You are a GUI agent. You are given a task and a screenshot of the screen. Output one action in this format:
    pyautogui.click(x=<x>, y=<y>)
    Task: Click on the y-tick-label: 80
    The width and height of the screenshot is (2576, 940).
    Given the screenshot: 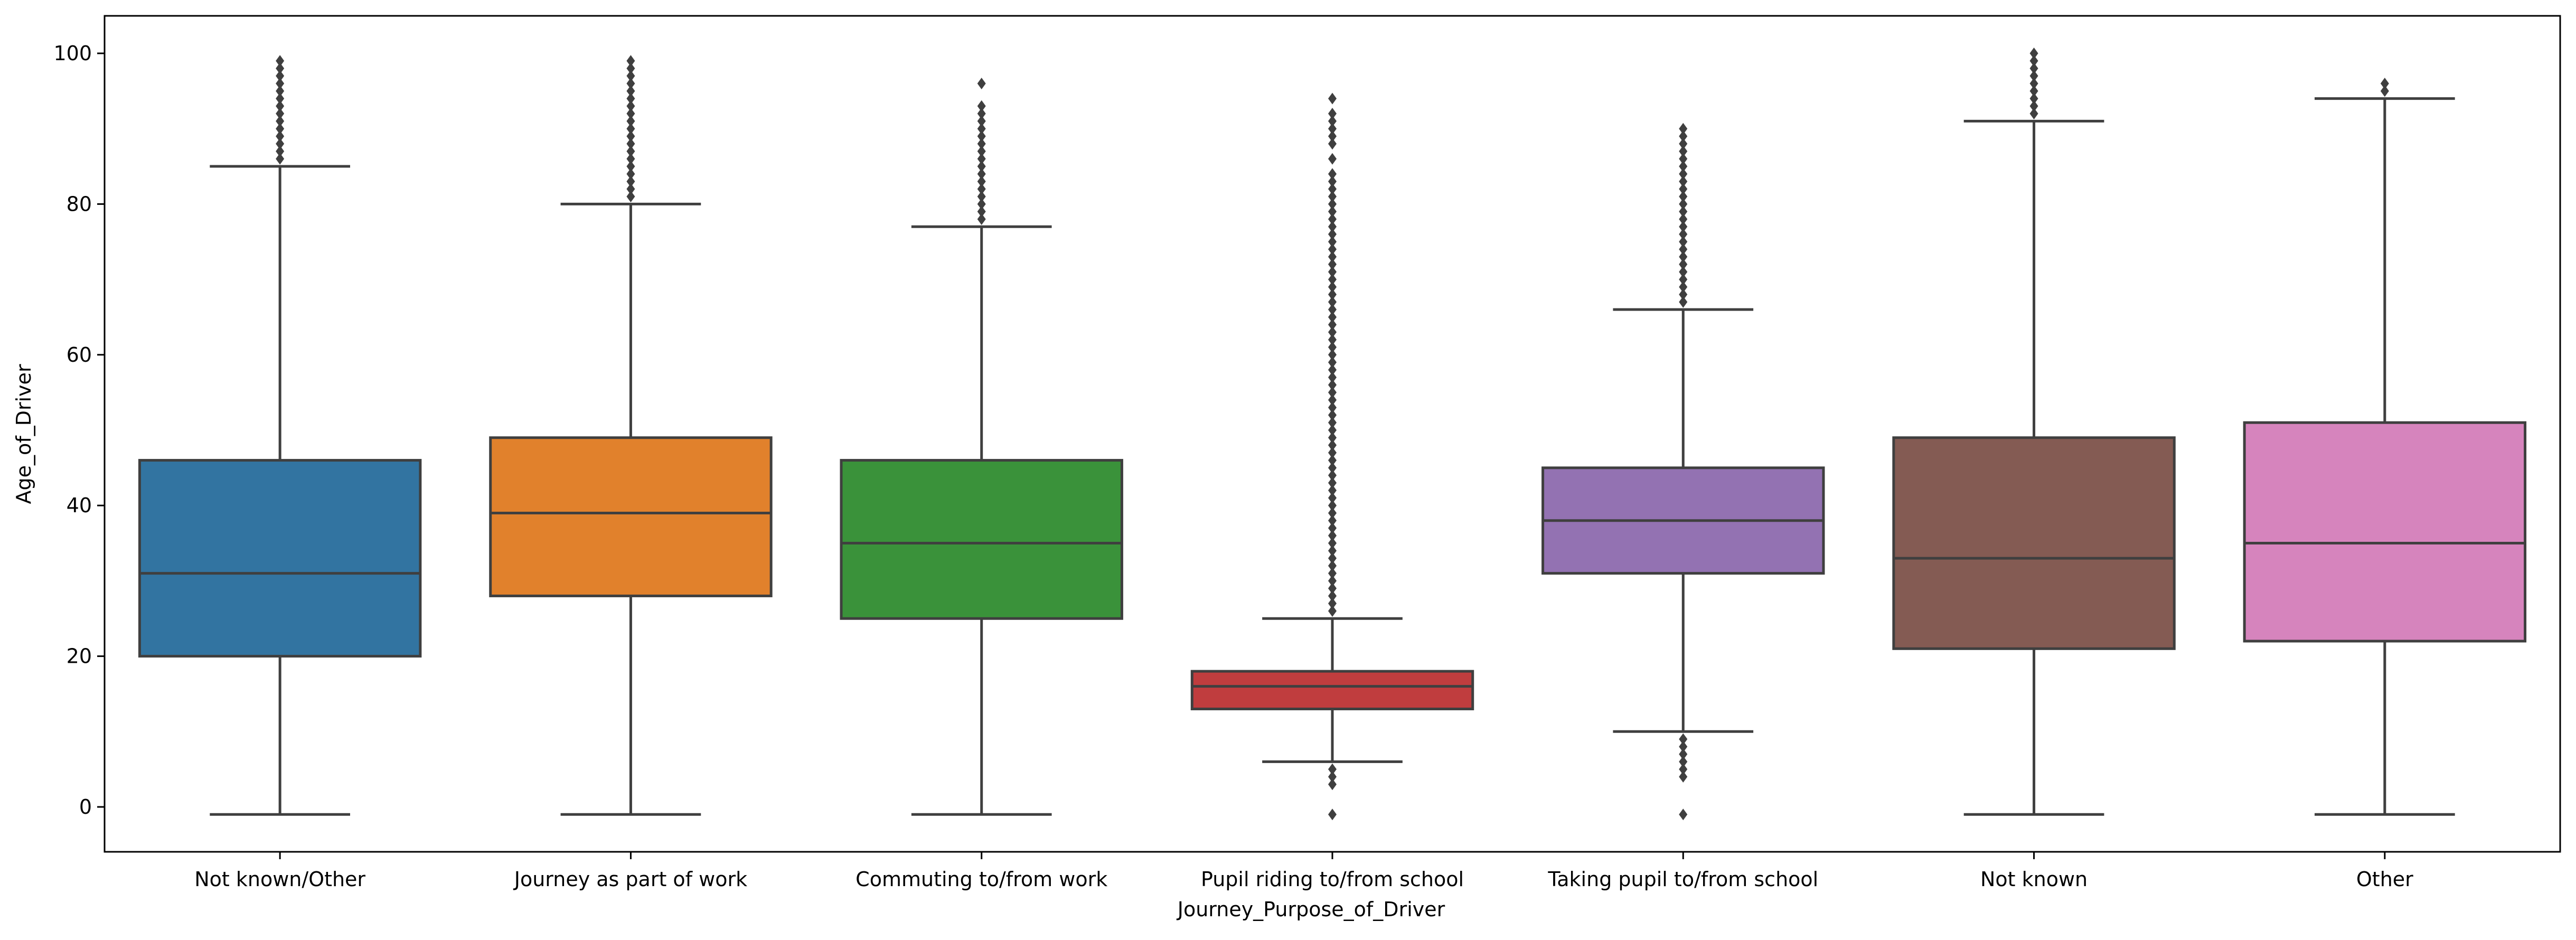 What is the action you would take?
    pyautogui.click(x=79, y=203)
    